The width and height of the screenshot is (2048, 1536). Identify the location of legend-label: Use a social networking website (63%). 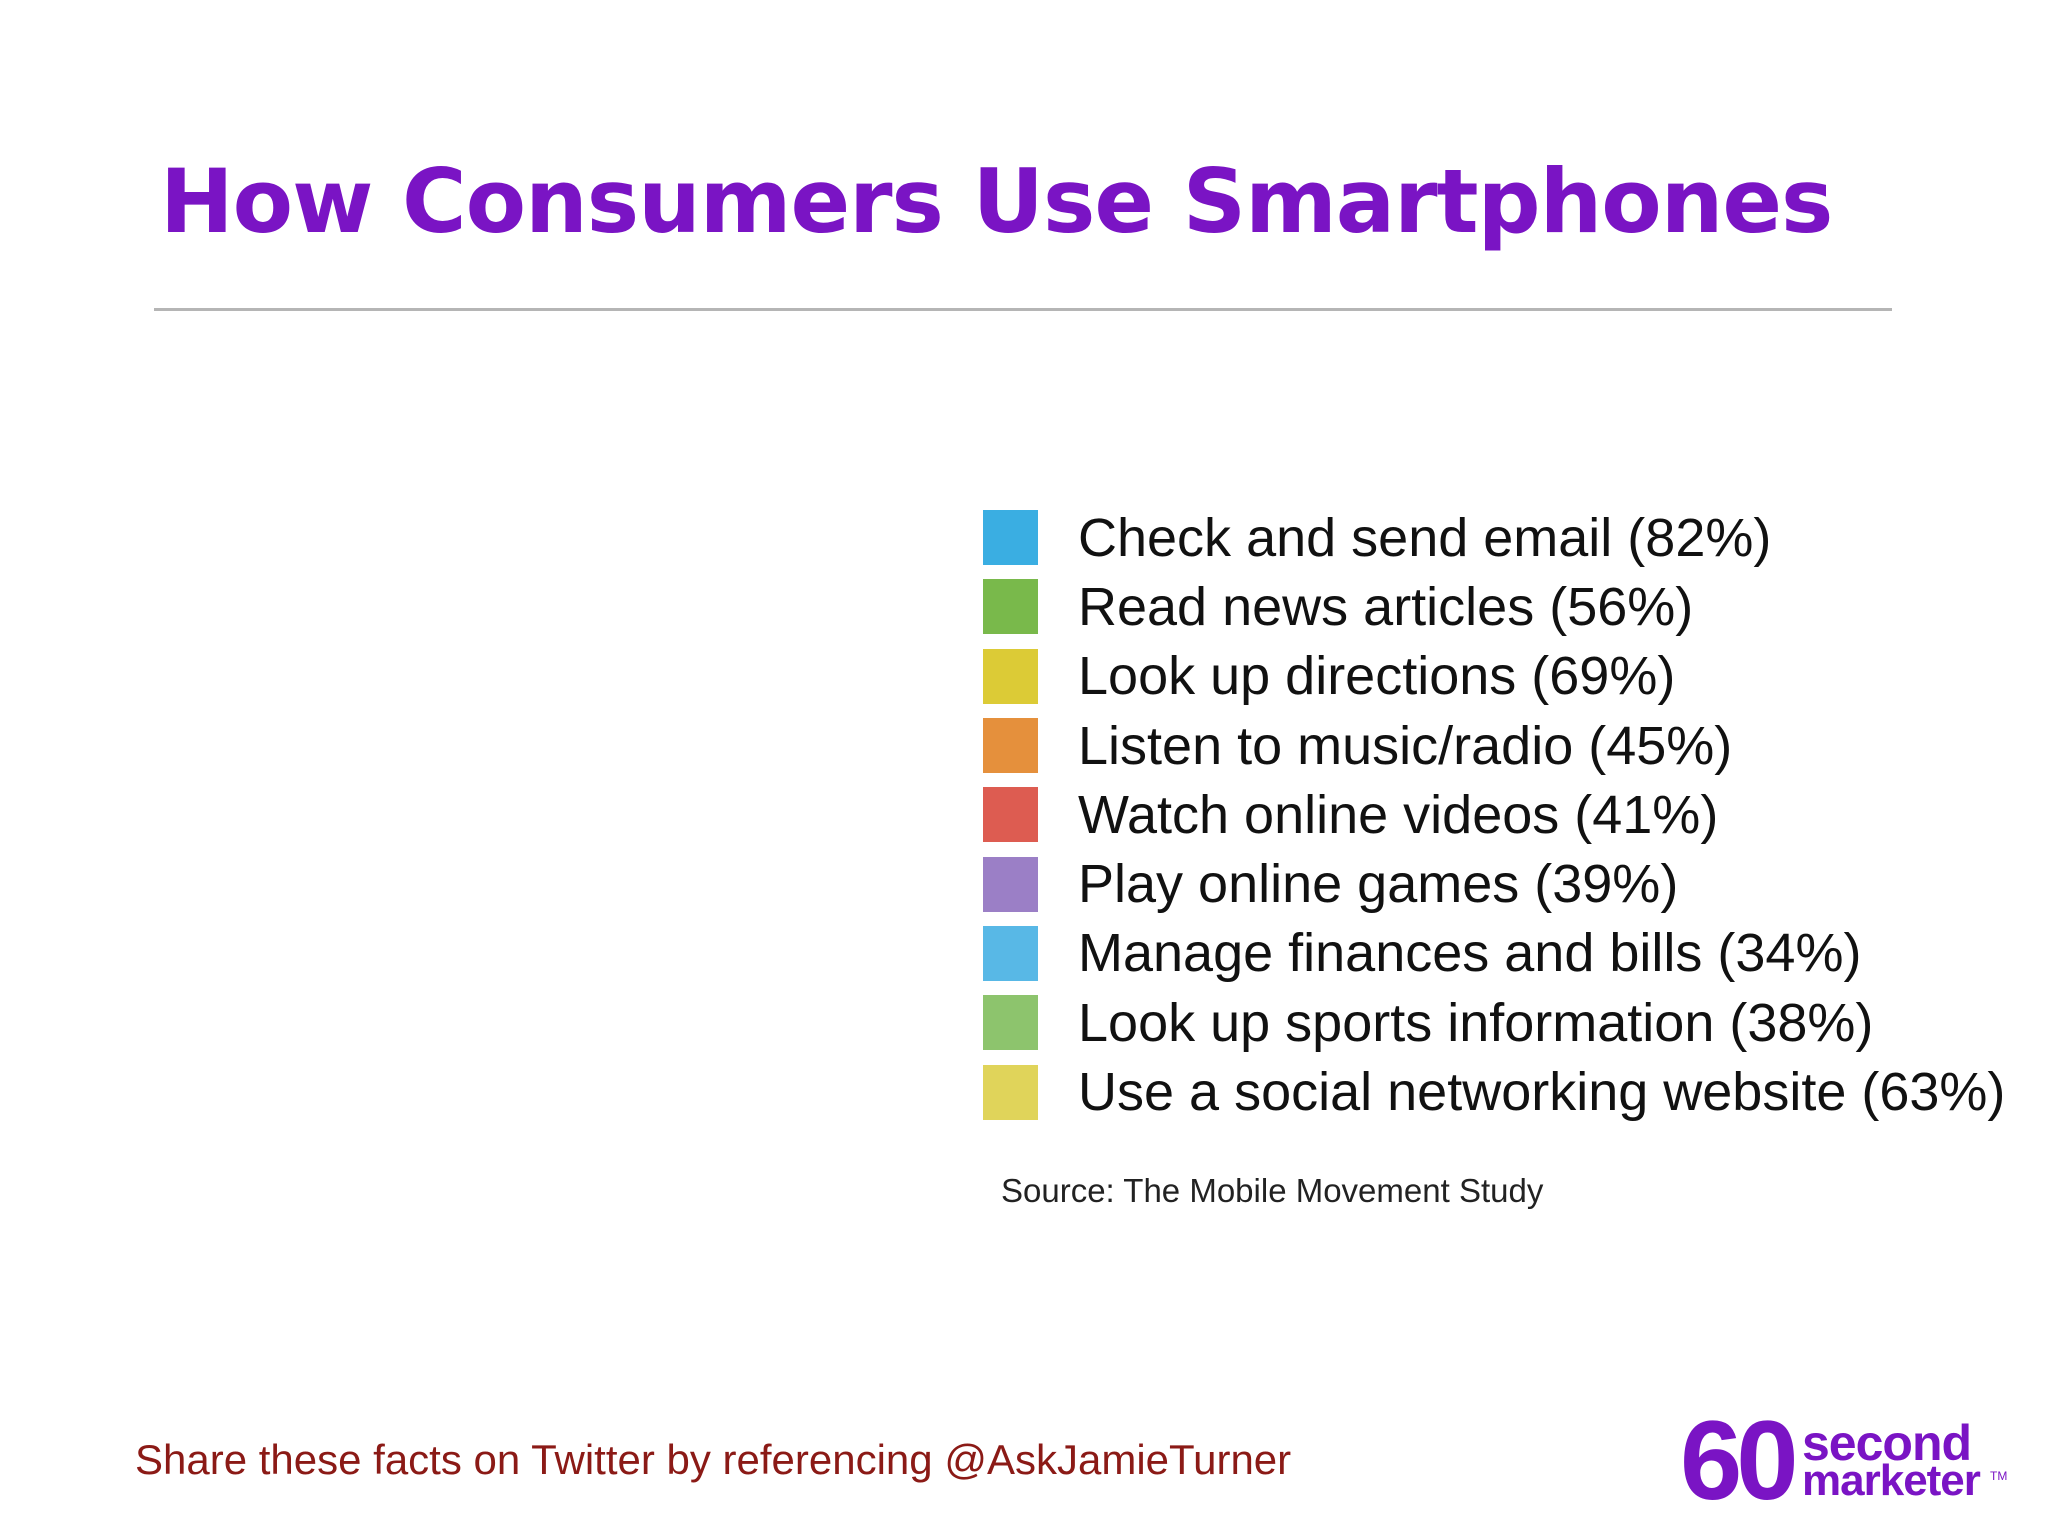
(1542, 1092).